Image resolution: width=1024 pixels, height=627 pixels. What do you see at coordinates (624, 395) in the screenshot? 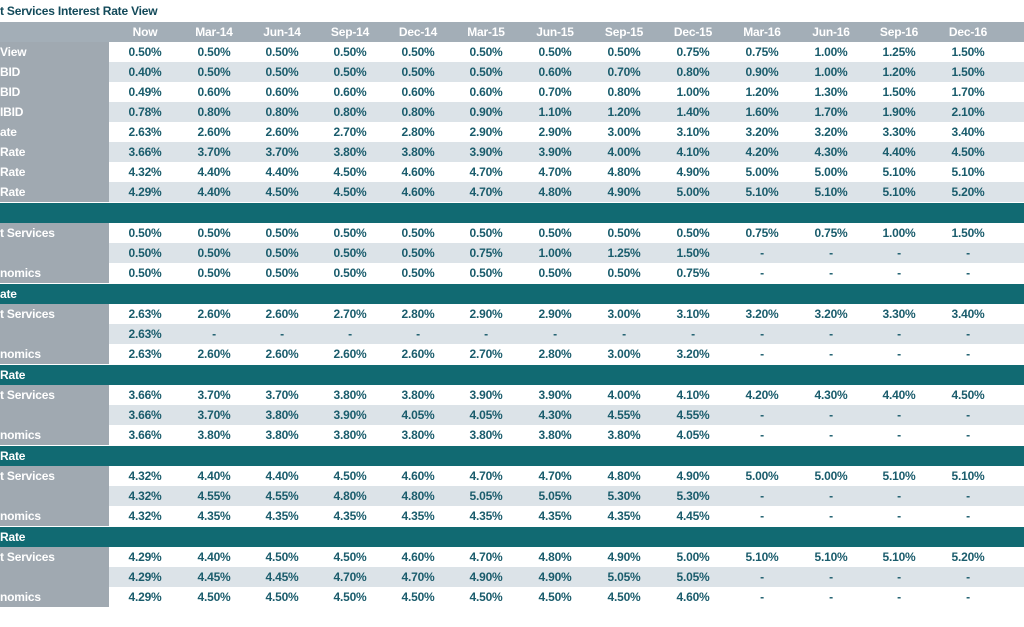
I see `table-cell: 4.00%` at bounding box center [624, 395].